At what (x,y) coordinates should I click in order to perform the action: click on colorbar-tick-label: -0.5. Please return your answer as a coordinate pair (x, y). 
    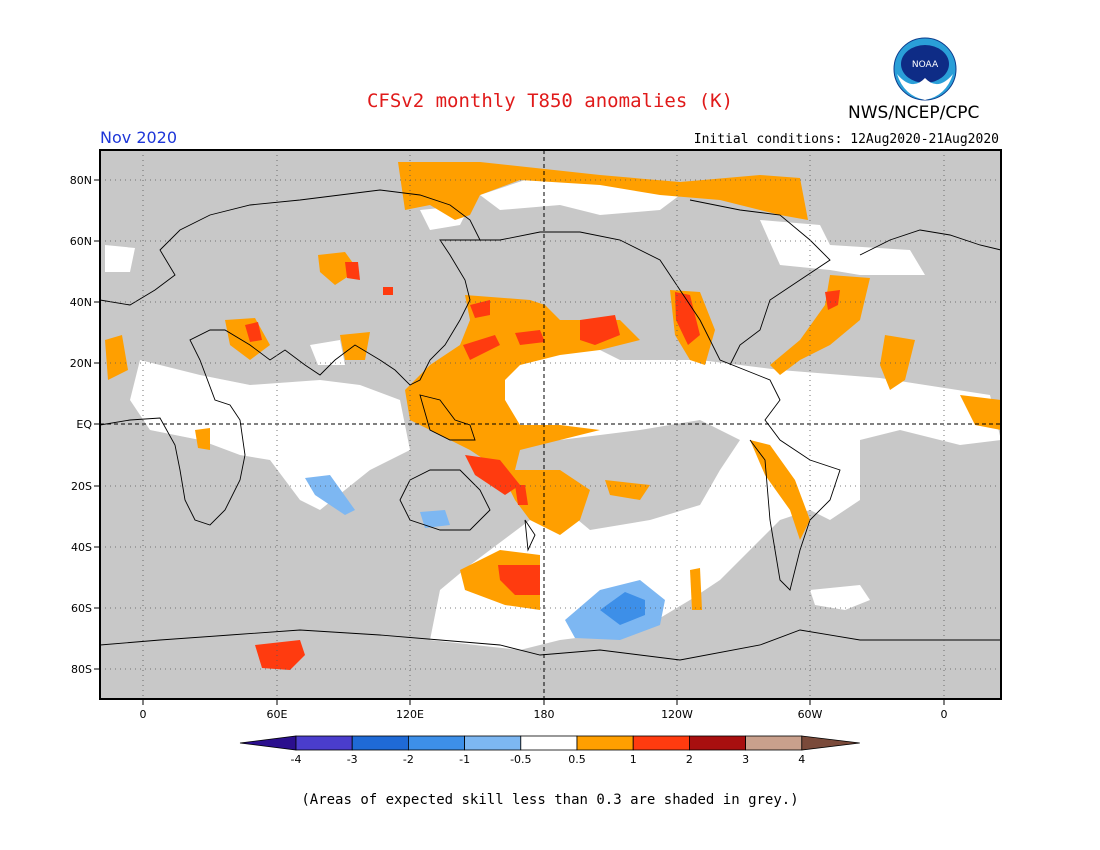
    Looking at the image, I should click on (520, 759).